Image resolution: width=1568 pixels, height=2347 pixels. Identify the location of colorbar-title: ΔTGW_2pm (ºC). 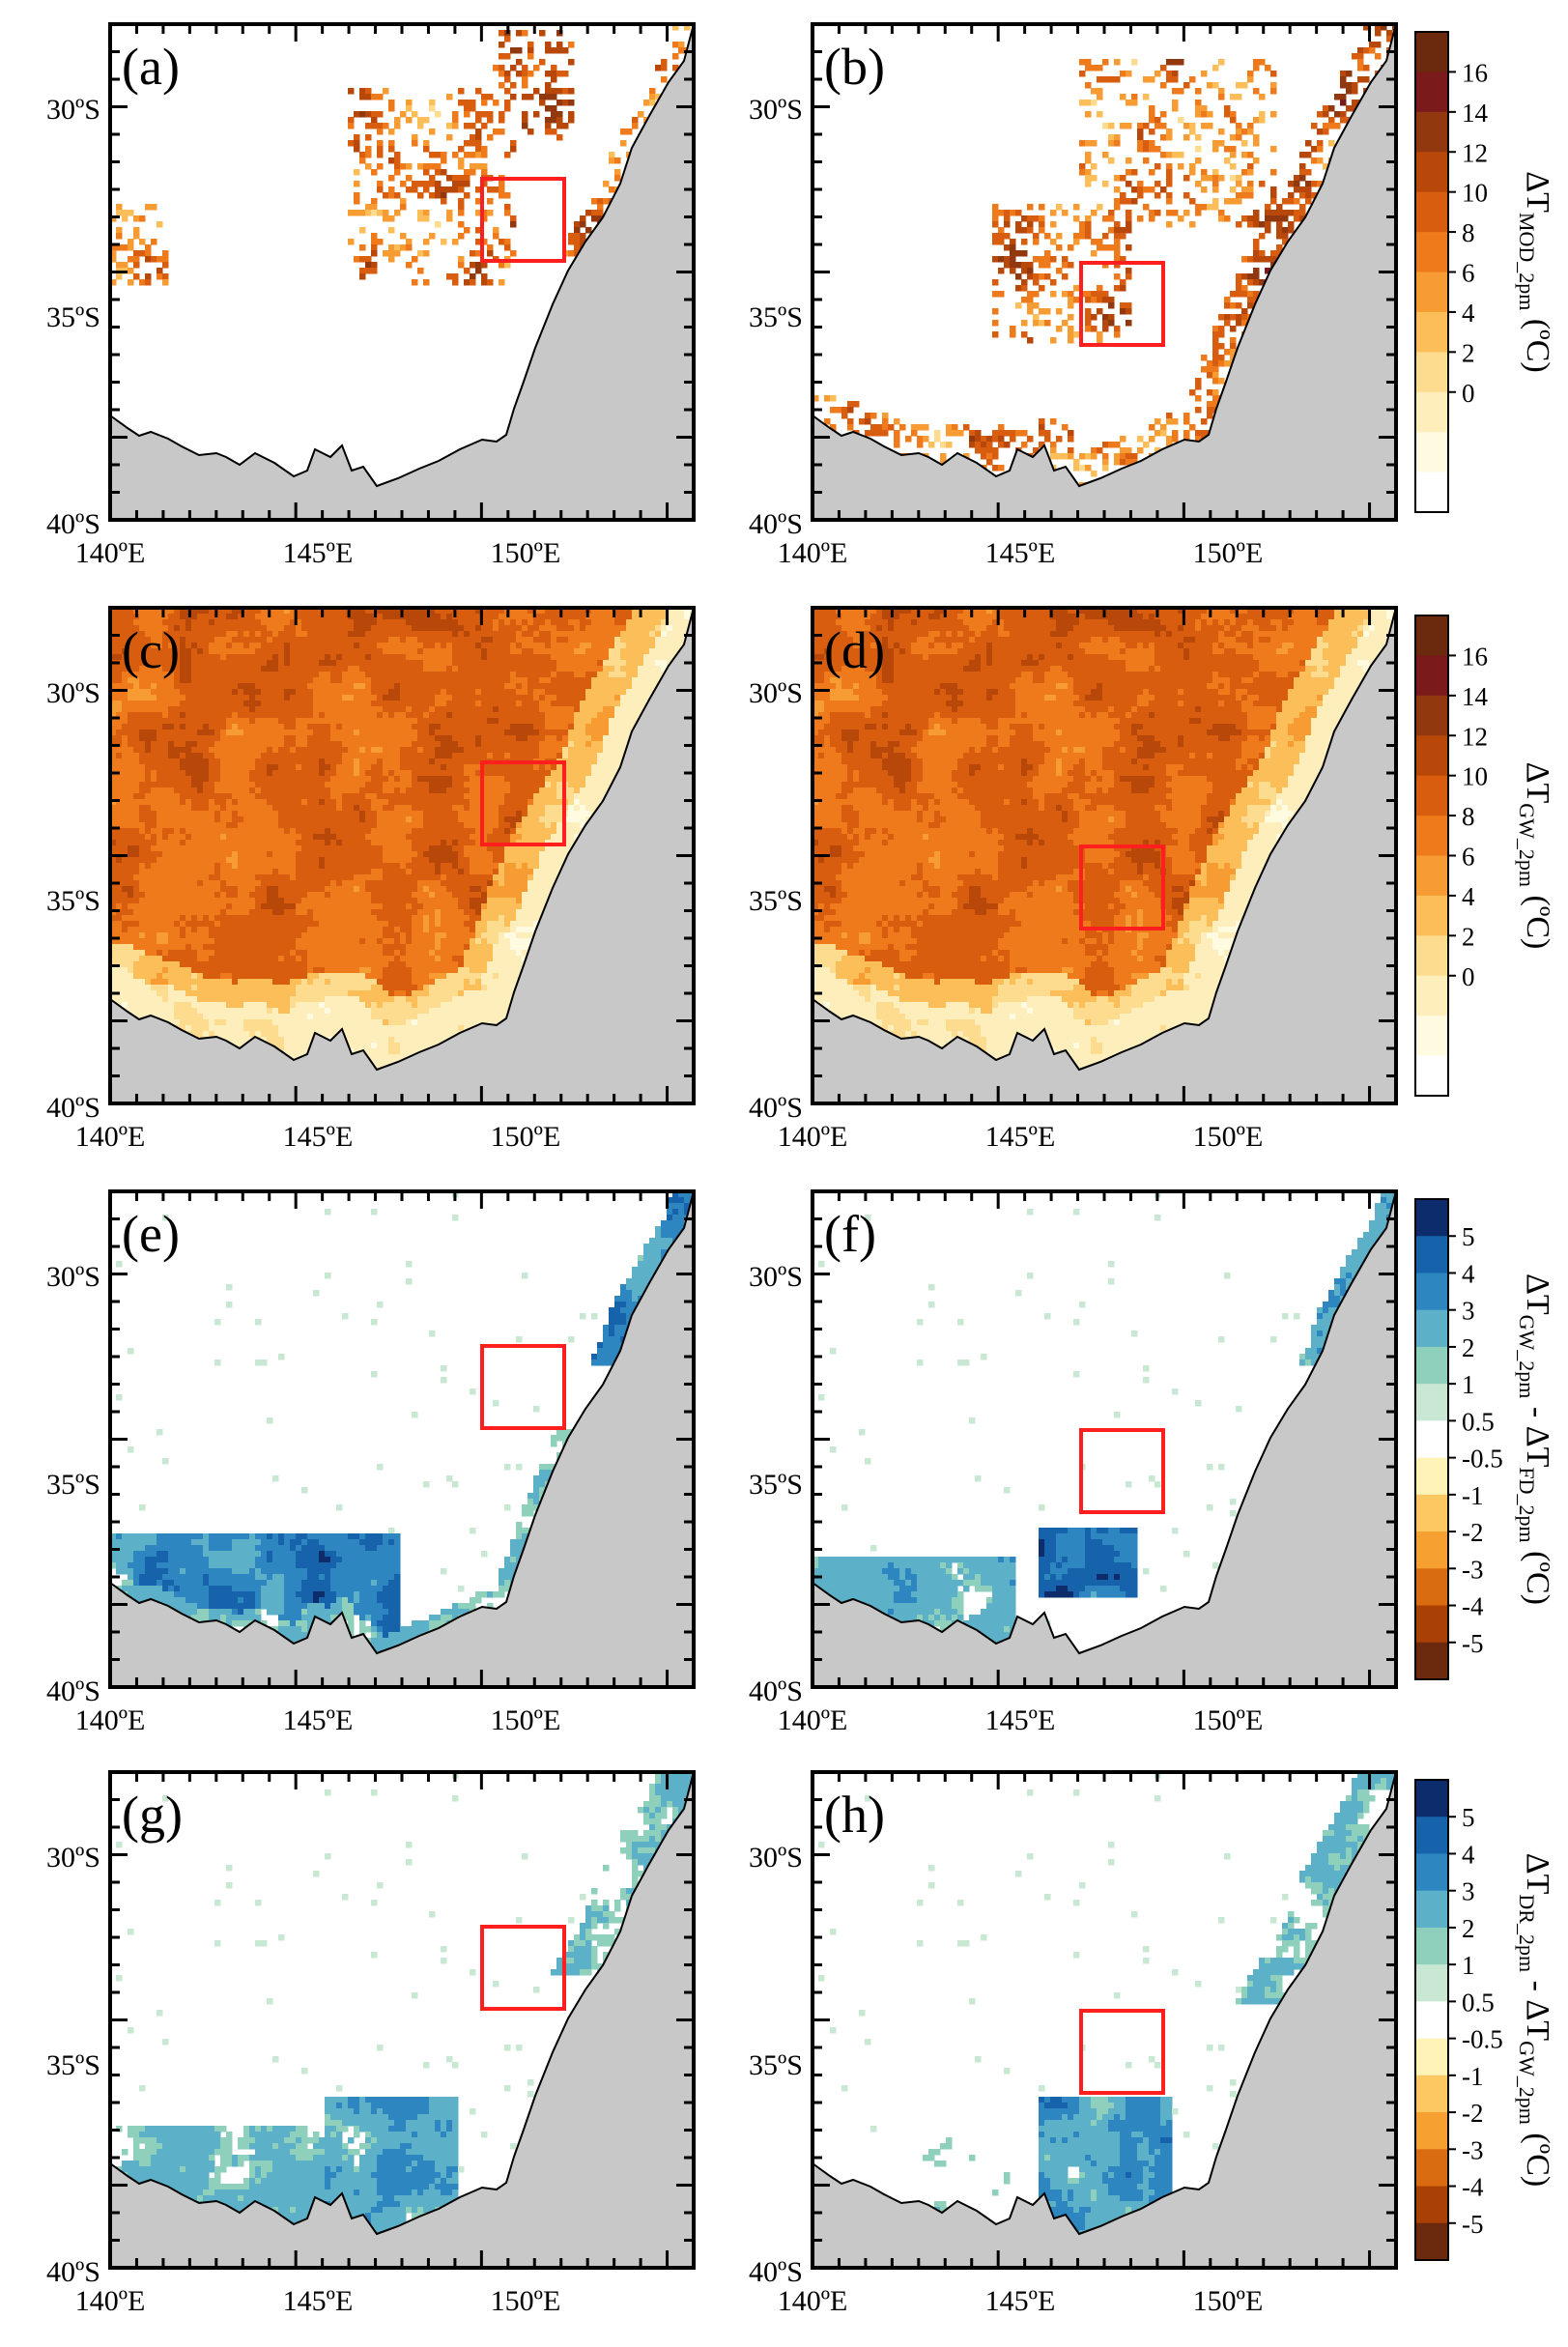
(1535, 856).